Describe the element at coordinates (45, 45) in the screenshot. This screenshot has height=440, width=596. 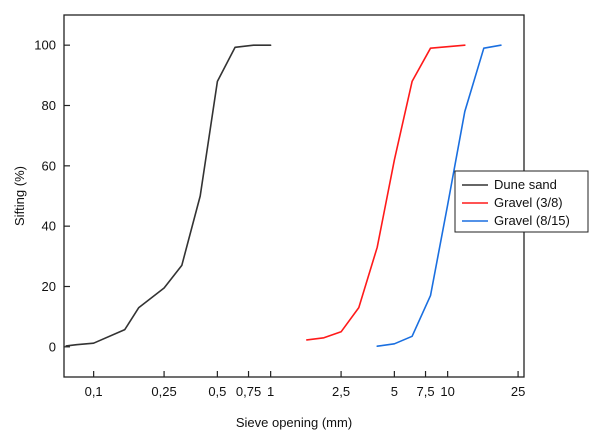
I see `y-tick-label-100: 100` at that location.